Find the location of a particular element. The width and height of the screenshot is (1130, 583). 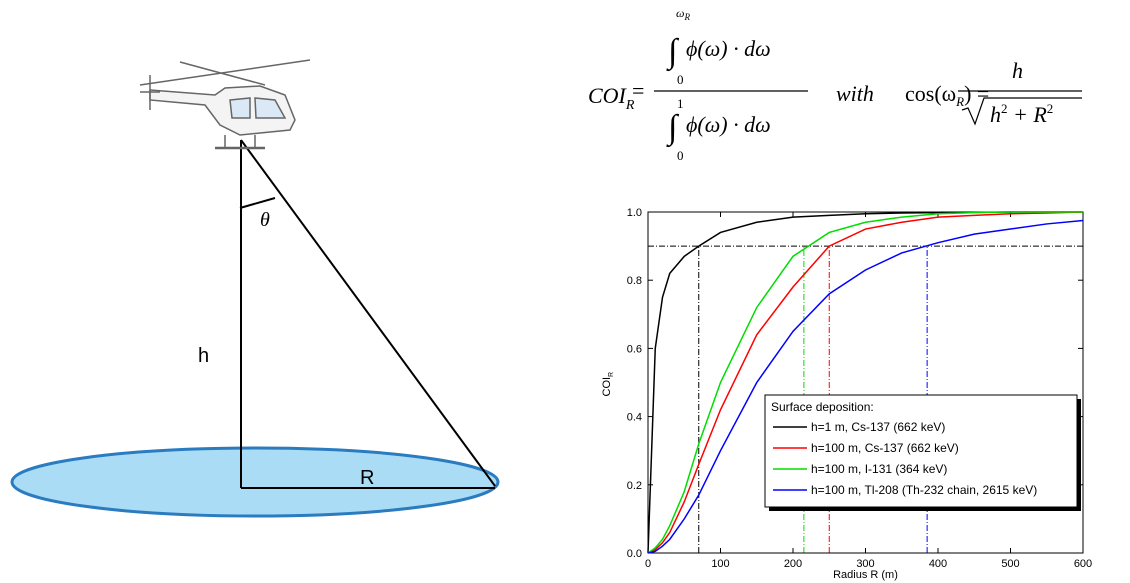

y-tick-label: 0.6 is located at coordinates (634, 349).